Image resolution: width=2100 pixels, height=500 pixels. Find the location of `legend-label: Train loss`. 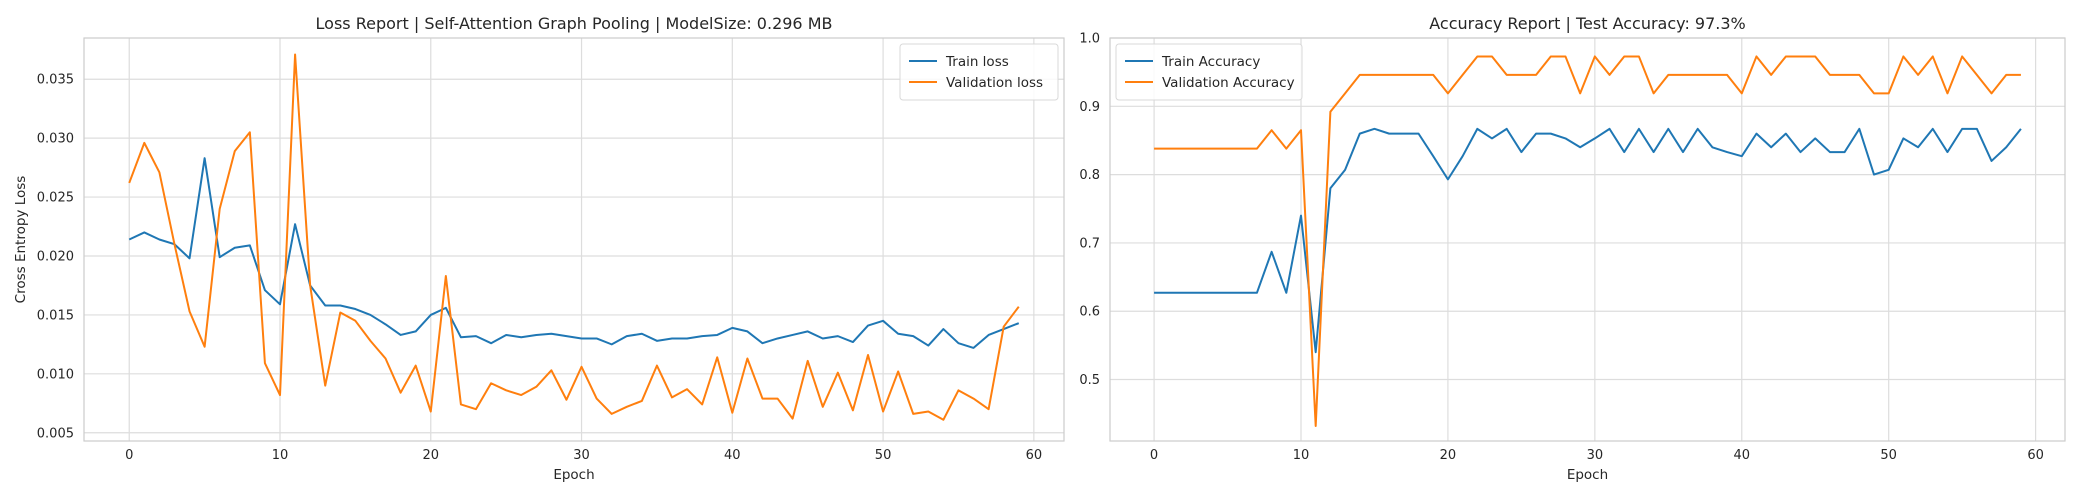

legend-label: Train loss is located at coordinates (977, 62).